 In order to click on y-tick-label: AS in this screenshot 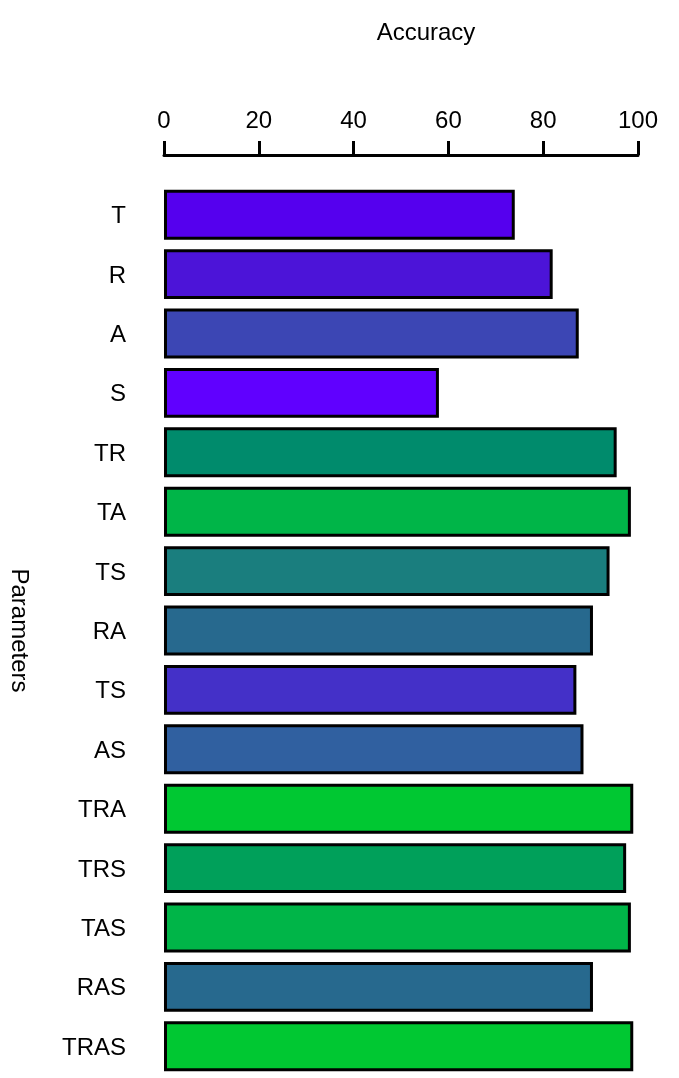, I will do `click(109, 749)`.